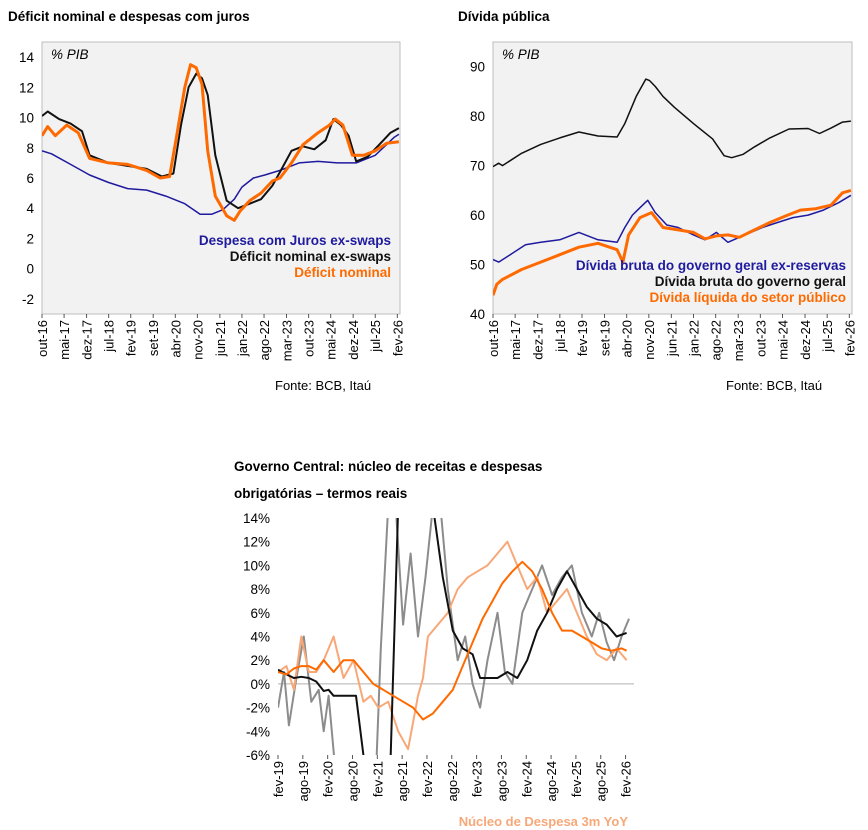 The width and height of the screenshot is (868, 830). Describe the element at coordinates (260, 613) in the screenshot. I see `y-tick-label: 6%` at that location.